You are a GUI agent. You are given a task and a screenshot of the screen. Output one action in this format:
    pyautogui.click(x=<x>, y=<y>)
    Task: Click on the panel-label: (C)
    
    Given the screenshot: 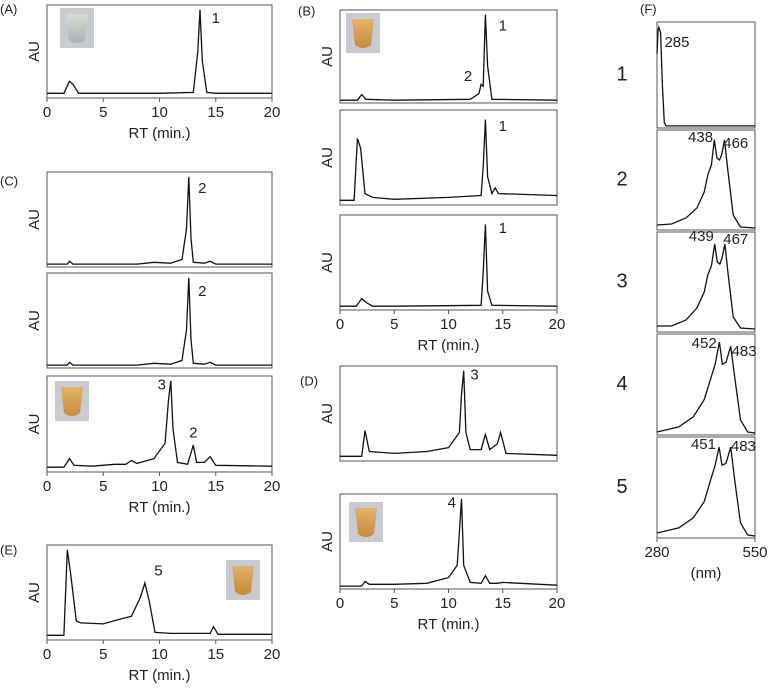 What is the action you would take?
    pyautogui.click(x=9, y=180)
    